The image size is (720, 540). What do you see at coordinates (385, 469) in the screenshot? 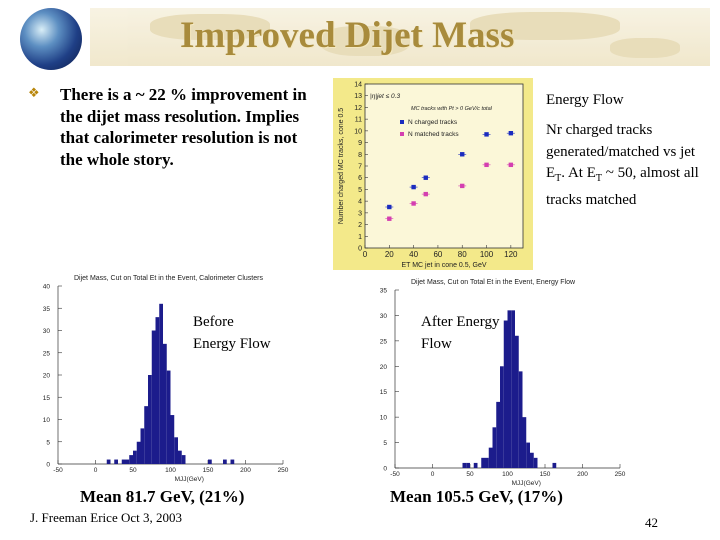
I see `hist-after-ytick-label: 0` at bounding box center [385, 469].